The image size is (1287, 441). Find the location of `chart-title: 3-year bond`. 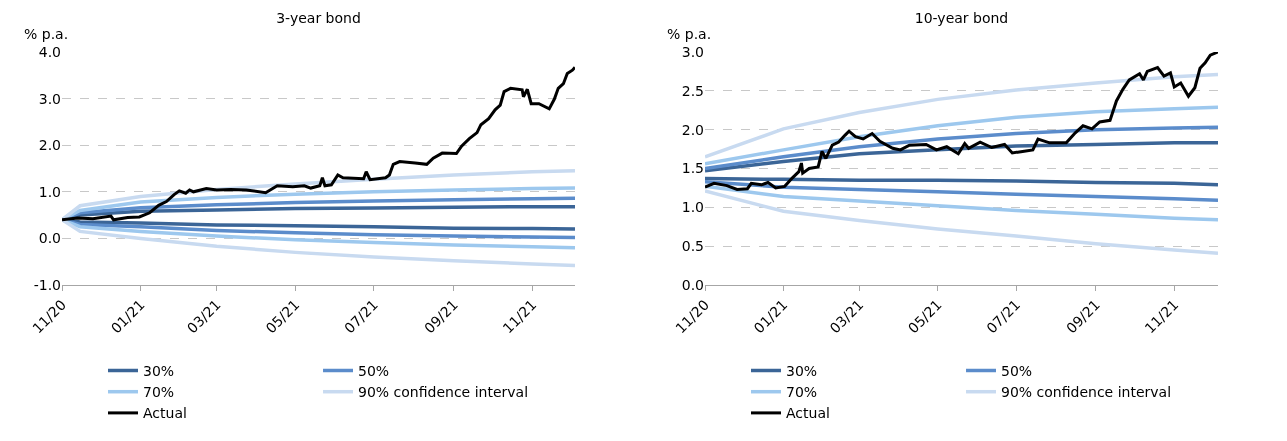

chart-title: 3-year bond is located at coordinates (318, 18).